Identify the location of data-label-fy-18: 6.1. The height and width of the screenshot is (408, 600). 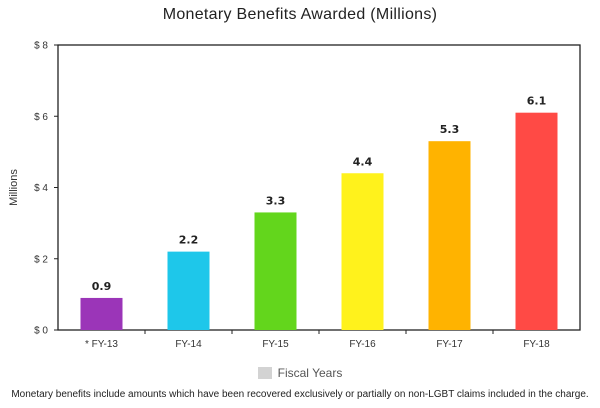
(537, 101).